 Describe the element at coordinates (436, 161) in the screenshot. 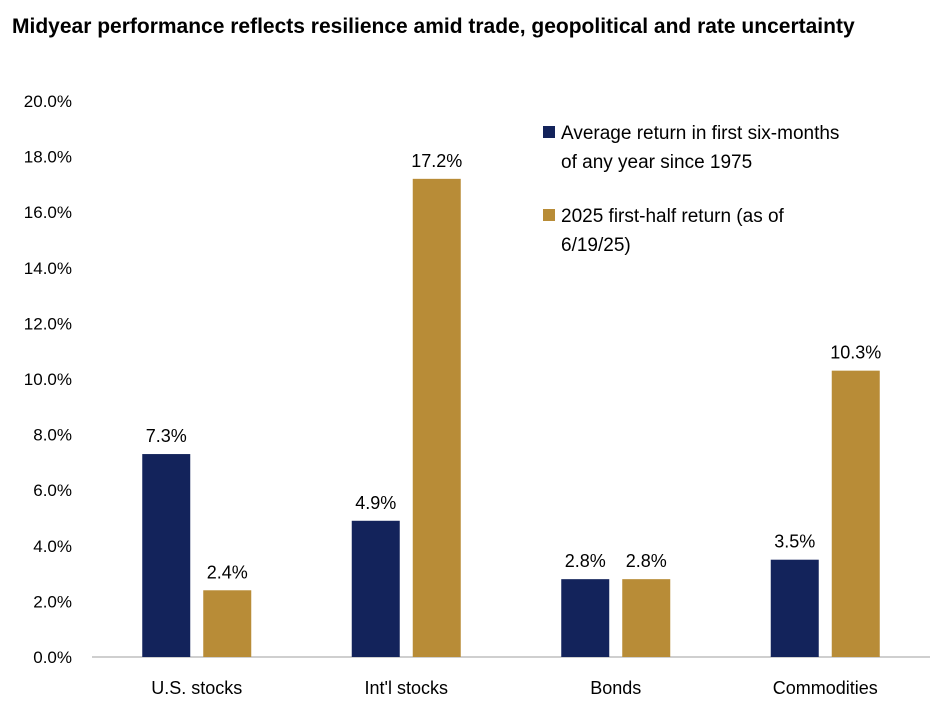

I see `data-label: 17.2%` at that location.